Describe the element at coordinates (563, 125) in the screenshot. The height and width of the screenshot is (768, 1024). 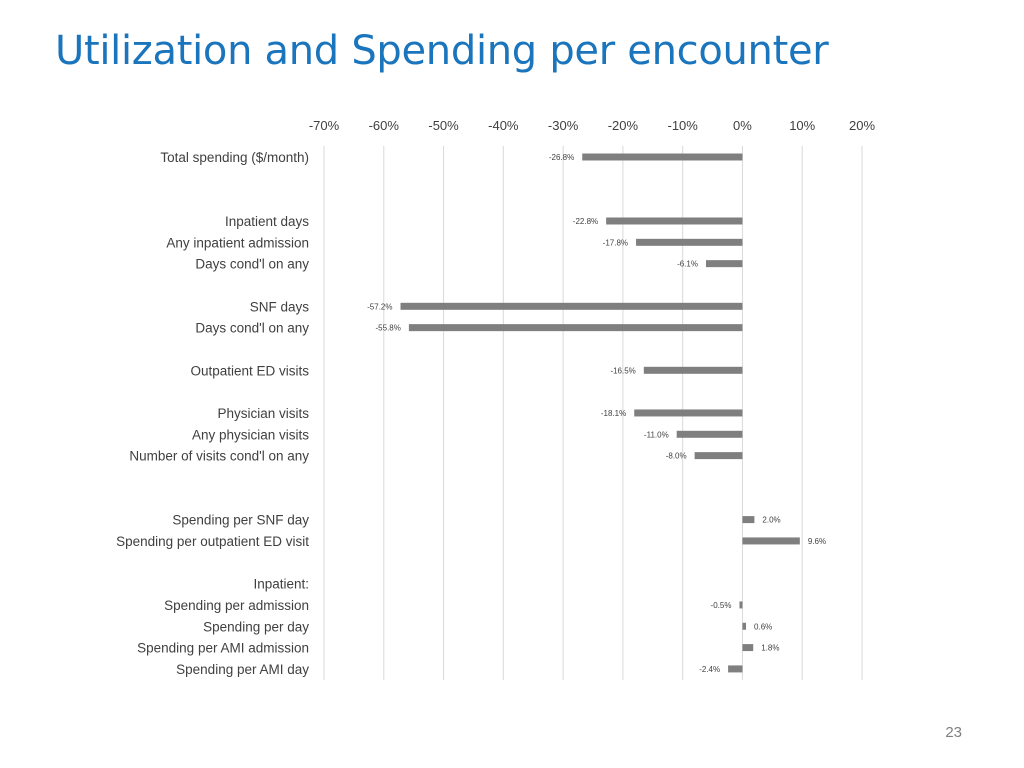
I see `x-tick-label: -30%` at that location.